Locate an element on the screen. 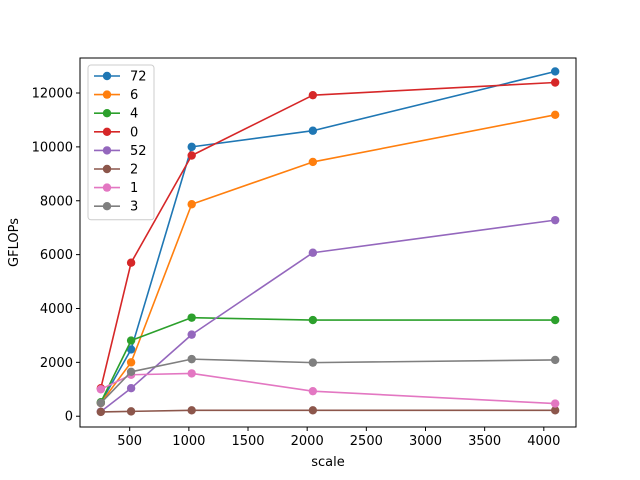 This screenshot has width=640, height=480. x-axis-label: scale is located at coordinates (328, 462).